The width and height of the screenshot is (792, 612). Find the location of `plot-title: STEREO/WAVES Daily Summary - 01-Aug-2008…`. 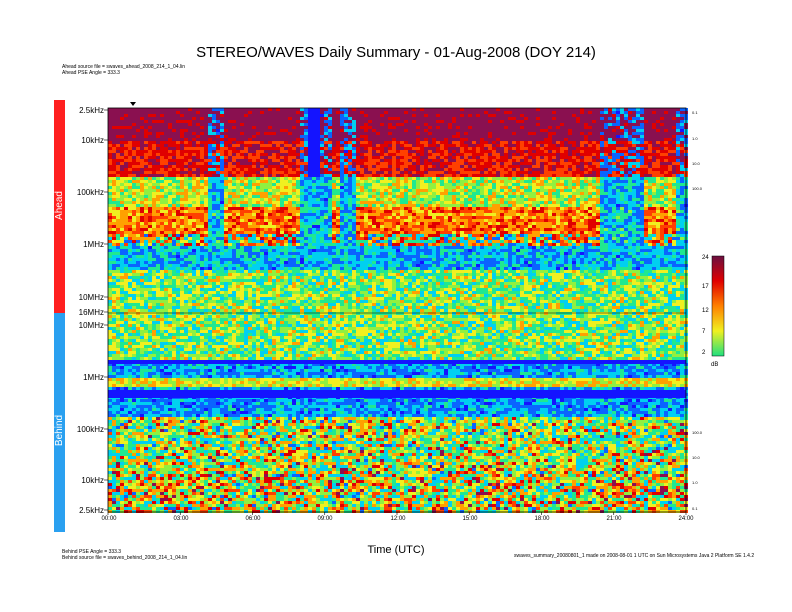

plot-title: STEREO/WAVES Daily Summary - 01-Aug-2008… is located at coordinates (396, 52).